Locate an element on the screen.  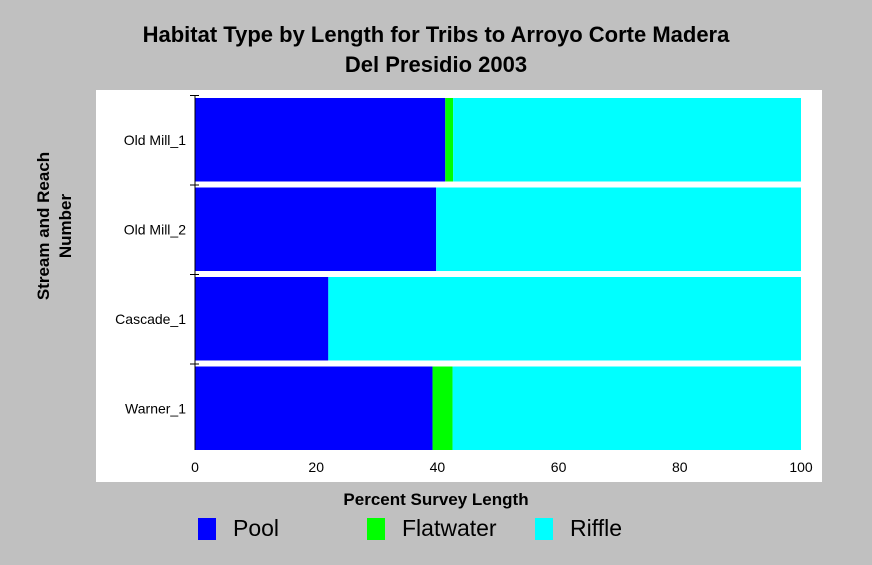
x-tick-label-100: 100 is located at coordinates (801, 467).